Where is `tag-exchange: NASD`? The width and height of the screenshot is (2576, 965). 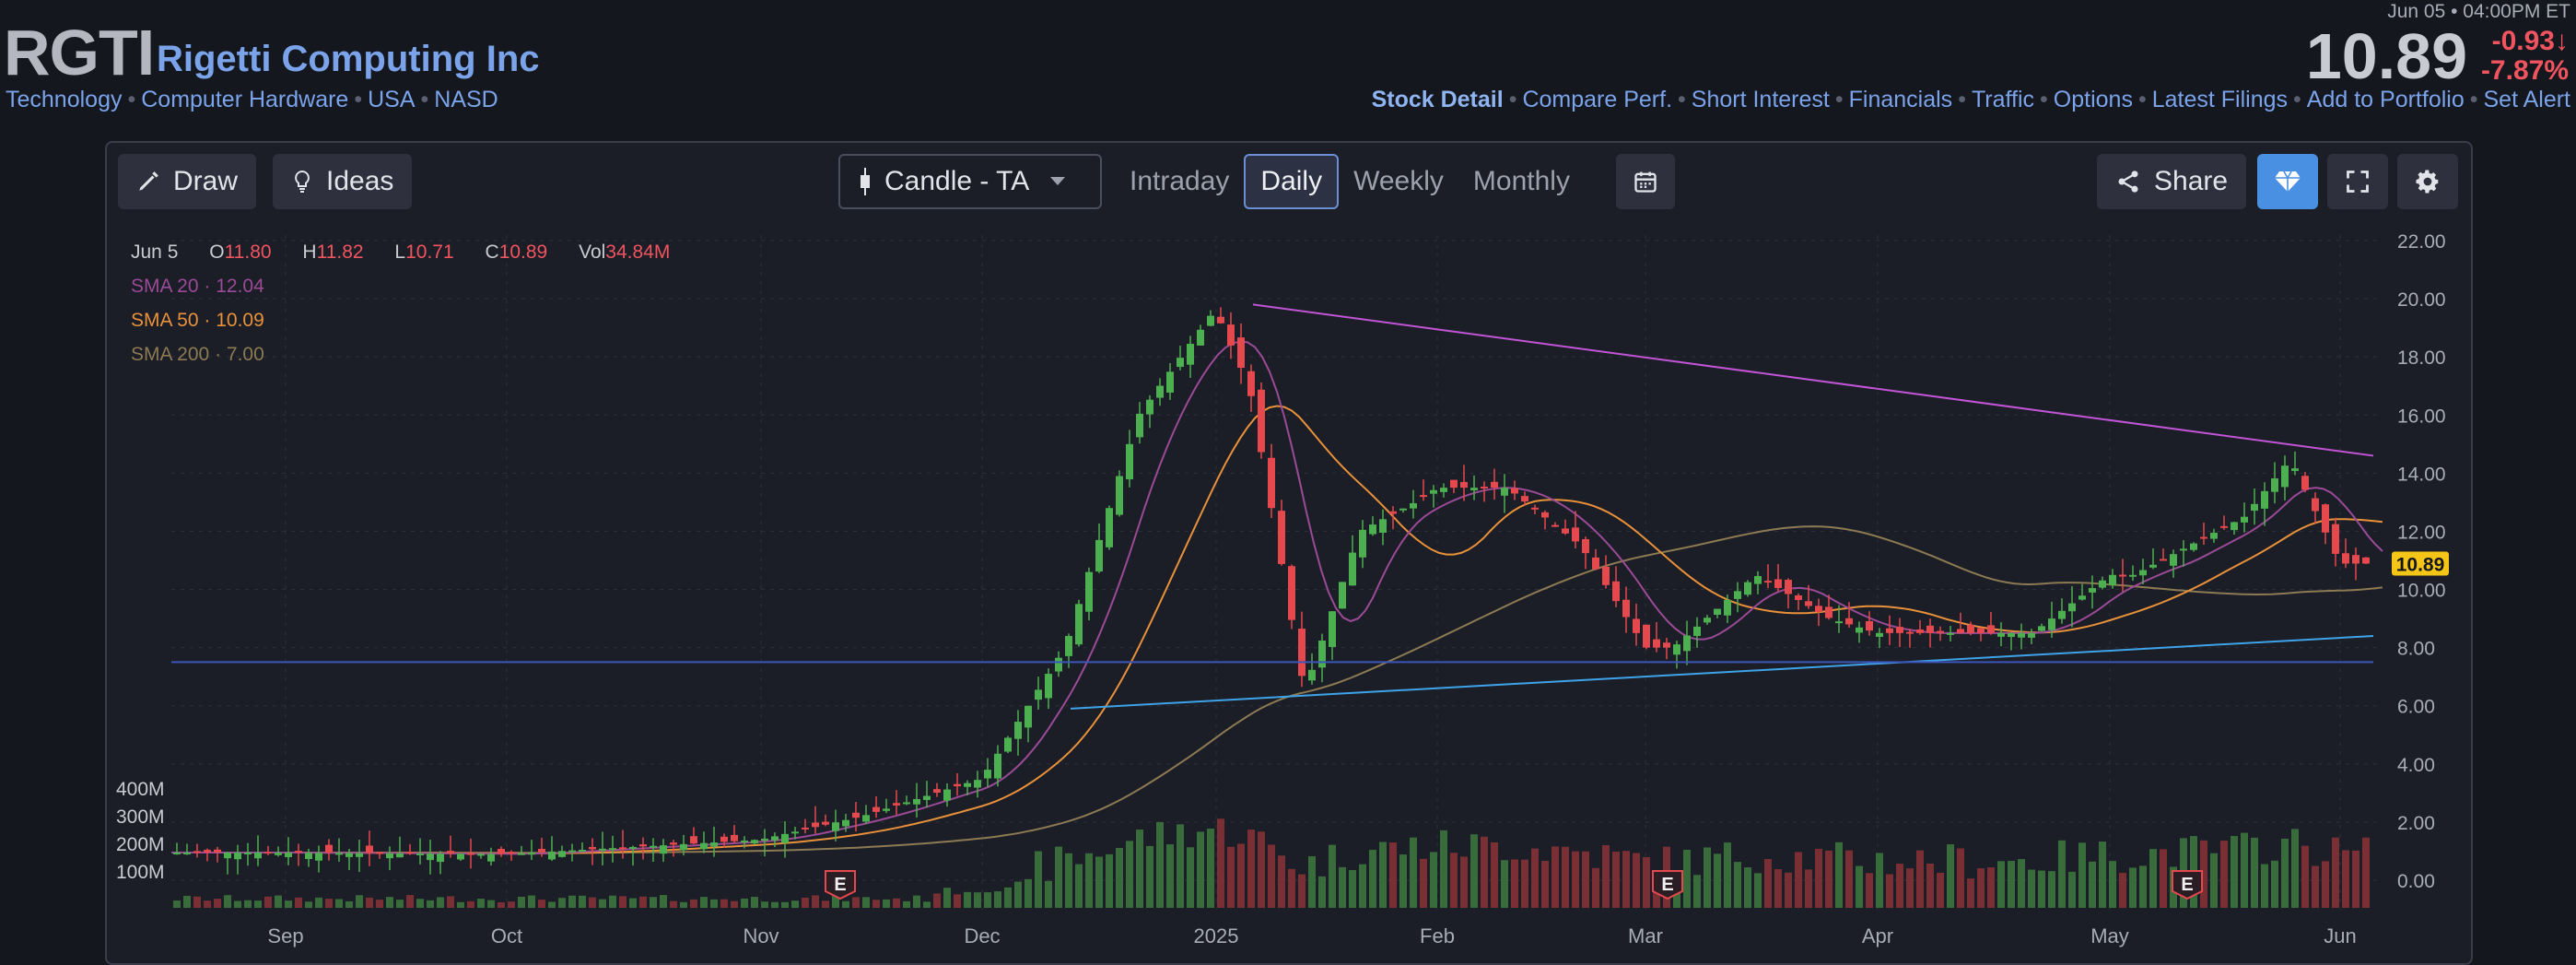
tag-exchange: NASD is located at coordinates (466, 99).